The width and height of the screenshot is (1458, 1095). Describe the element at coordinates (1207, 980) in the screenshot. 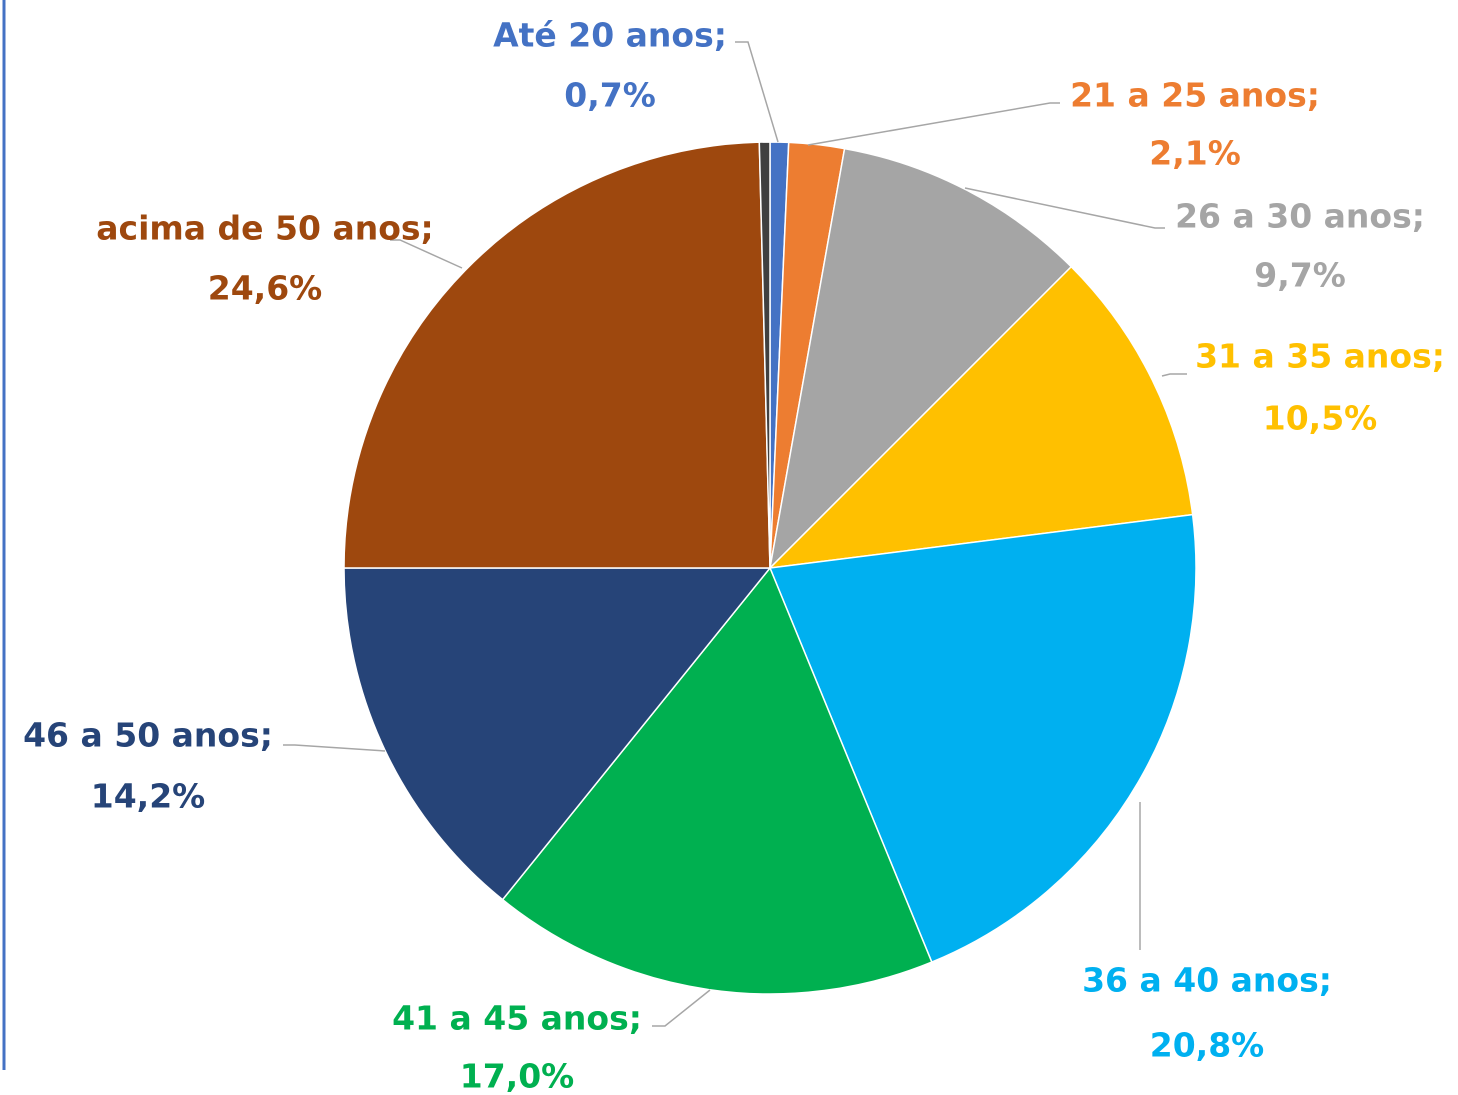

I see `slice-label: 36 a 40 anos;` at that location.